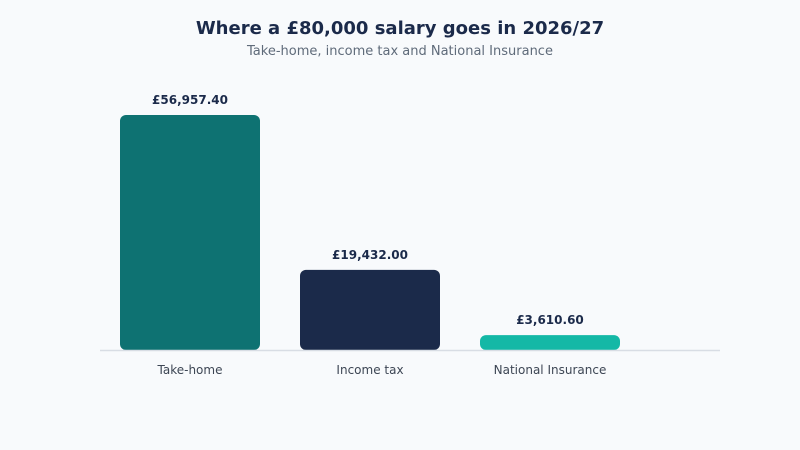 Image resolution: width=800 pixels, height=450 pixels. Describe the element at coordinates (369, 370) in the screenshot. I see `x-tick-label: Income tax` at that location.